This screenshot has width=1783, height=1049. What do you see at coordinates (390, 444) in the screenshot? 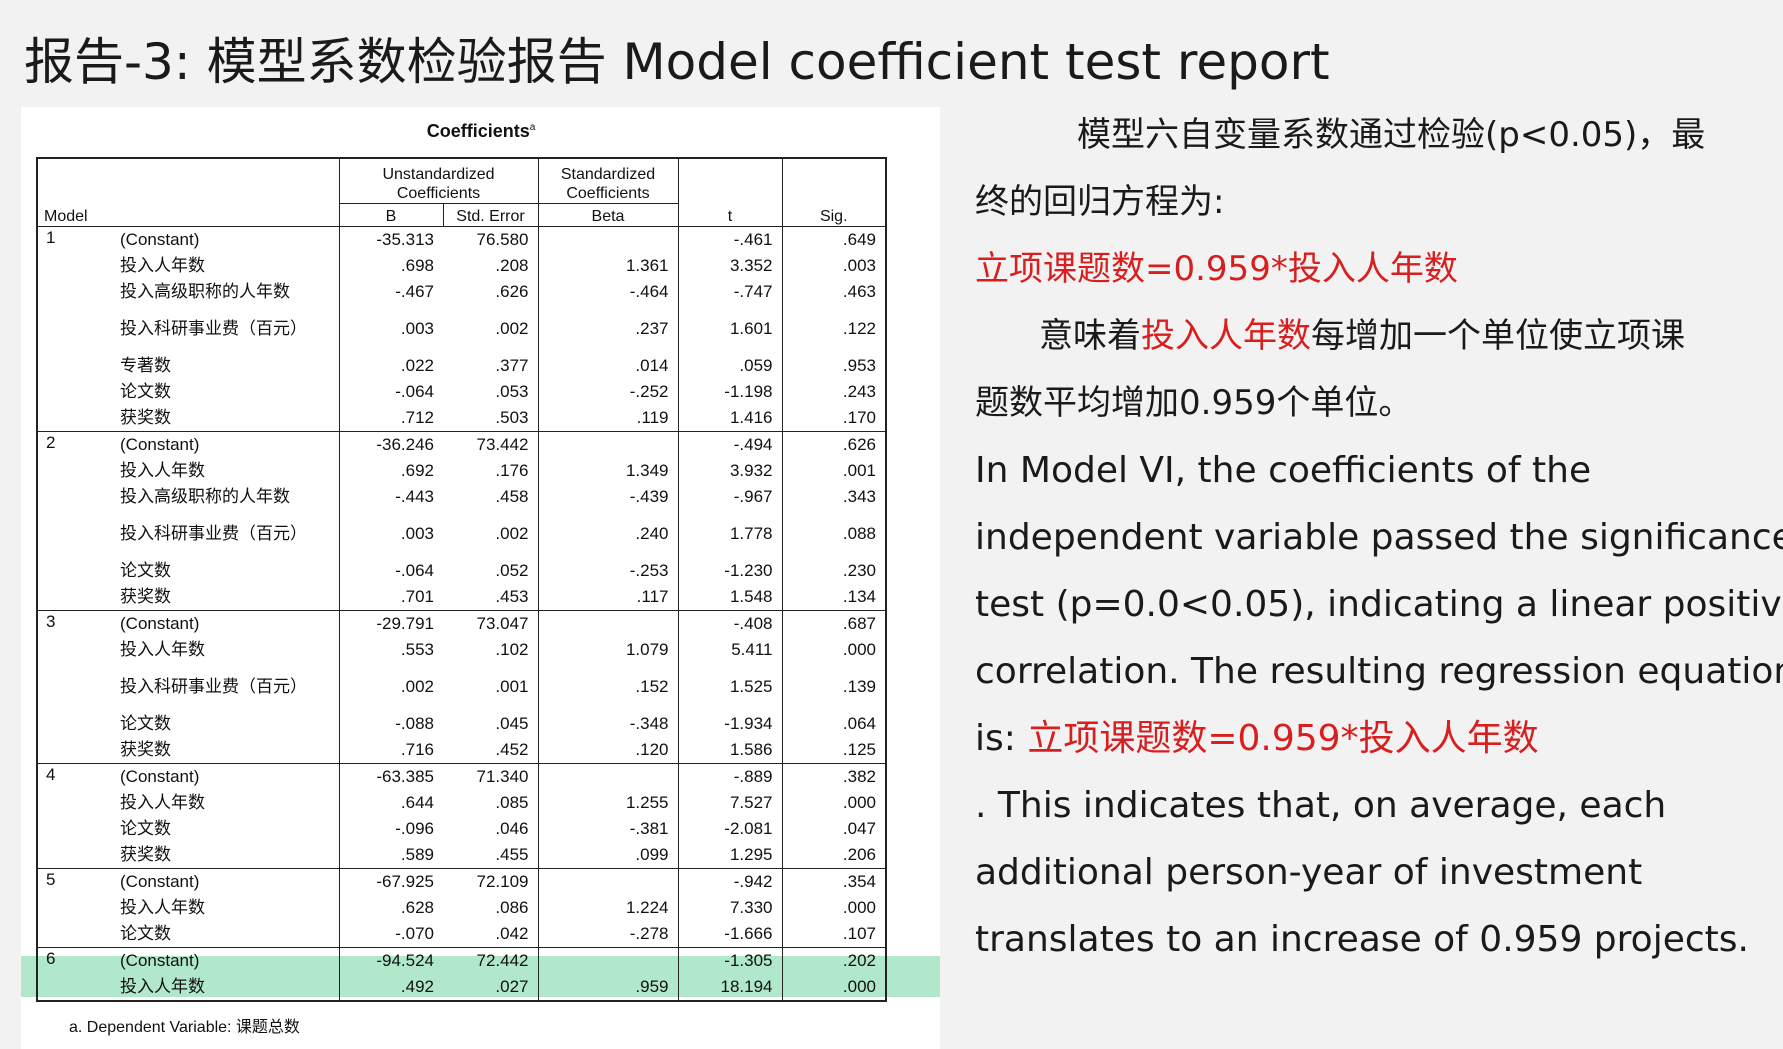
I see `cell-b: -36.246` at bounding box center [390, 444].